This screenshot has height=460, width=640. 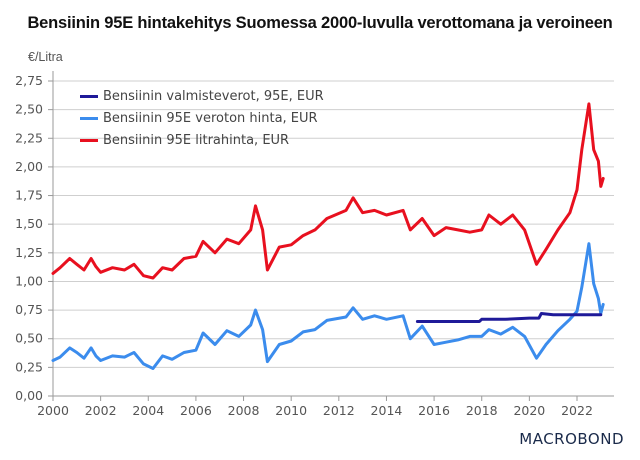 I want to click on x-tick-label: 2002, so click(x=101, y=410).